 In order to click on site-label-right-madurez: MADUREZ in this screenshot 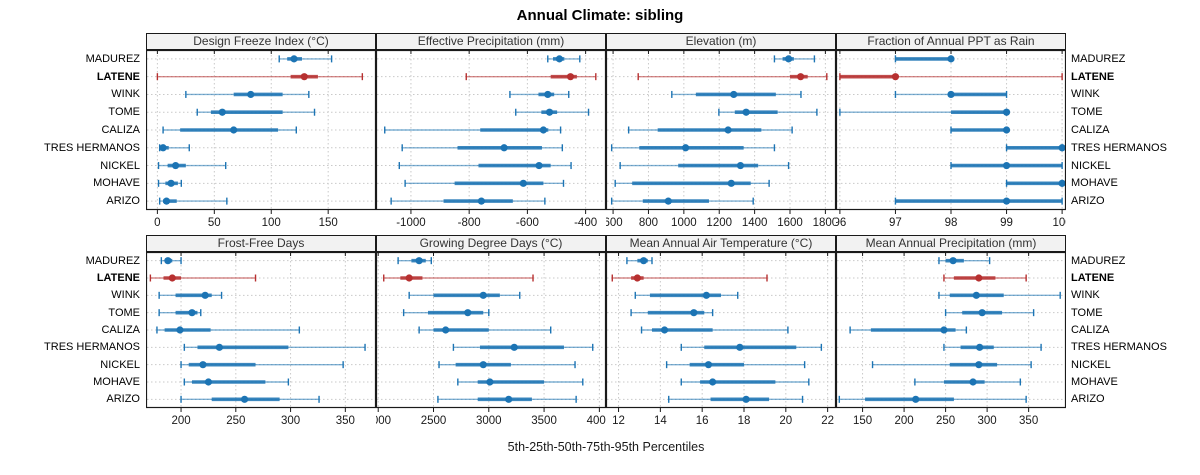, I will do `click(1098, 260)`.